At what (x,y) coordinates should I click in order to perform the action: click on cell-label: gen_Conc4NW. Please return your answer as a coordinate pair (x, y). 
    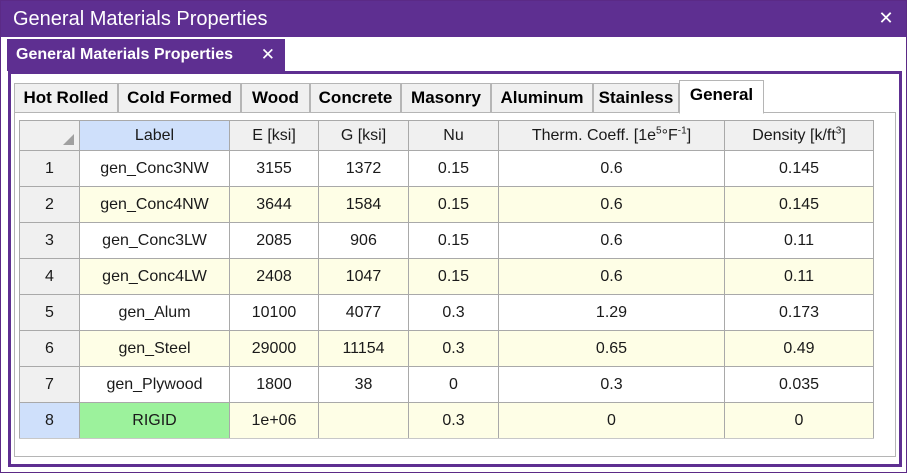
    Looking at the image, I should click on (154, 204).